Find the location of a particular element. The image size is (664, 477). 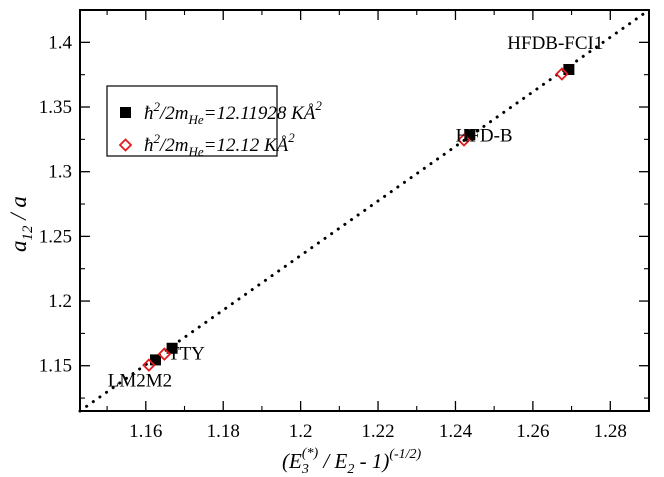

legend-box is located at coordinates (192, 121).